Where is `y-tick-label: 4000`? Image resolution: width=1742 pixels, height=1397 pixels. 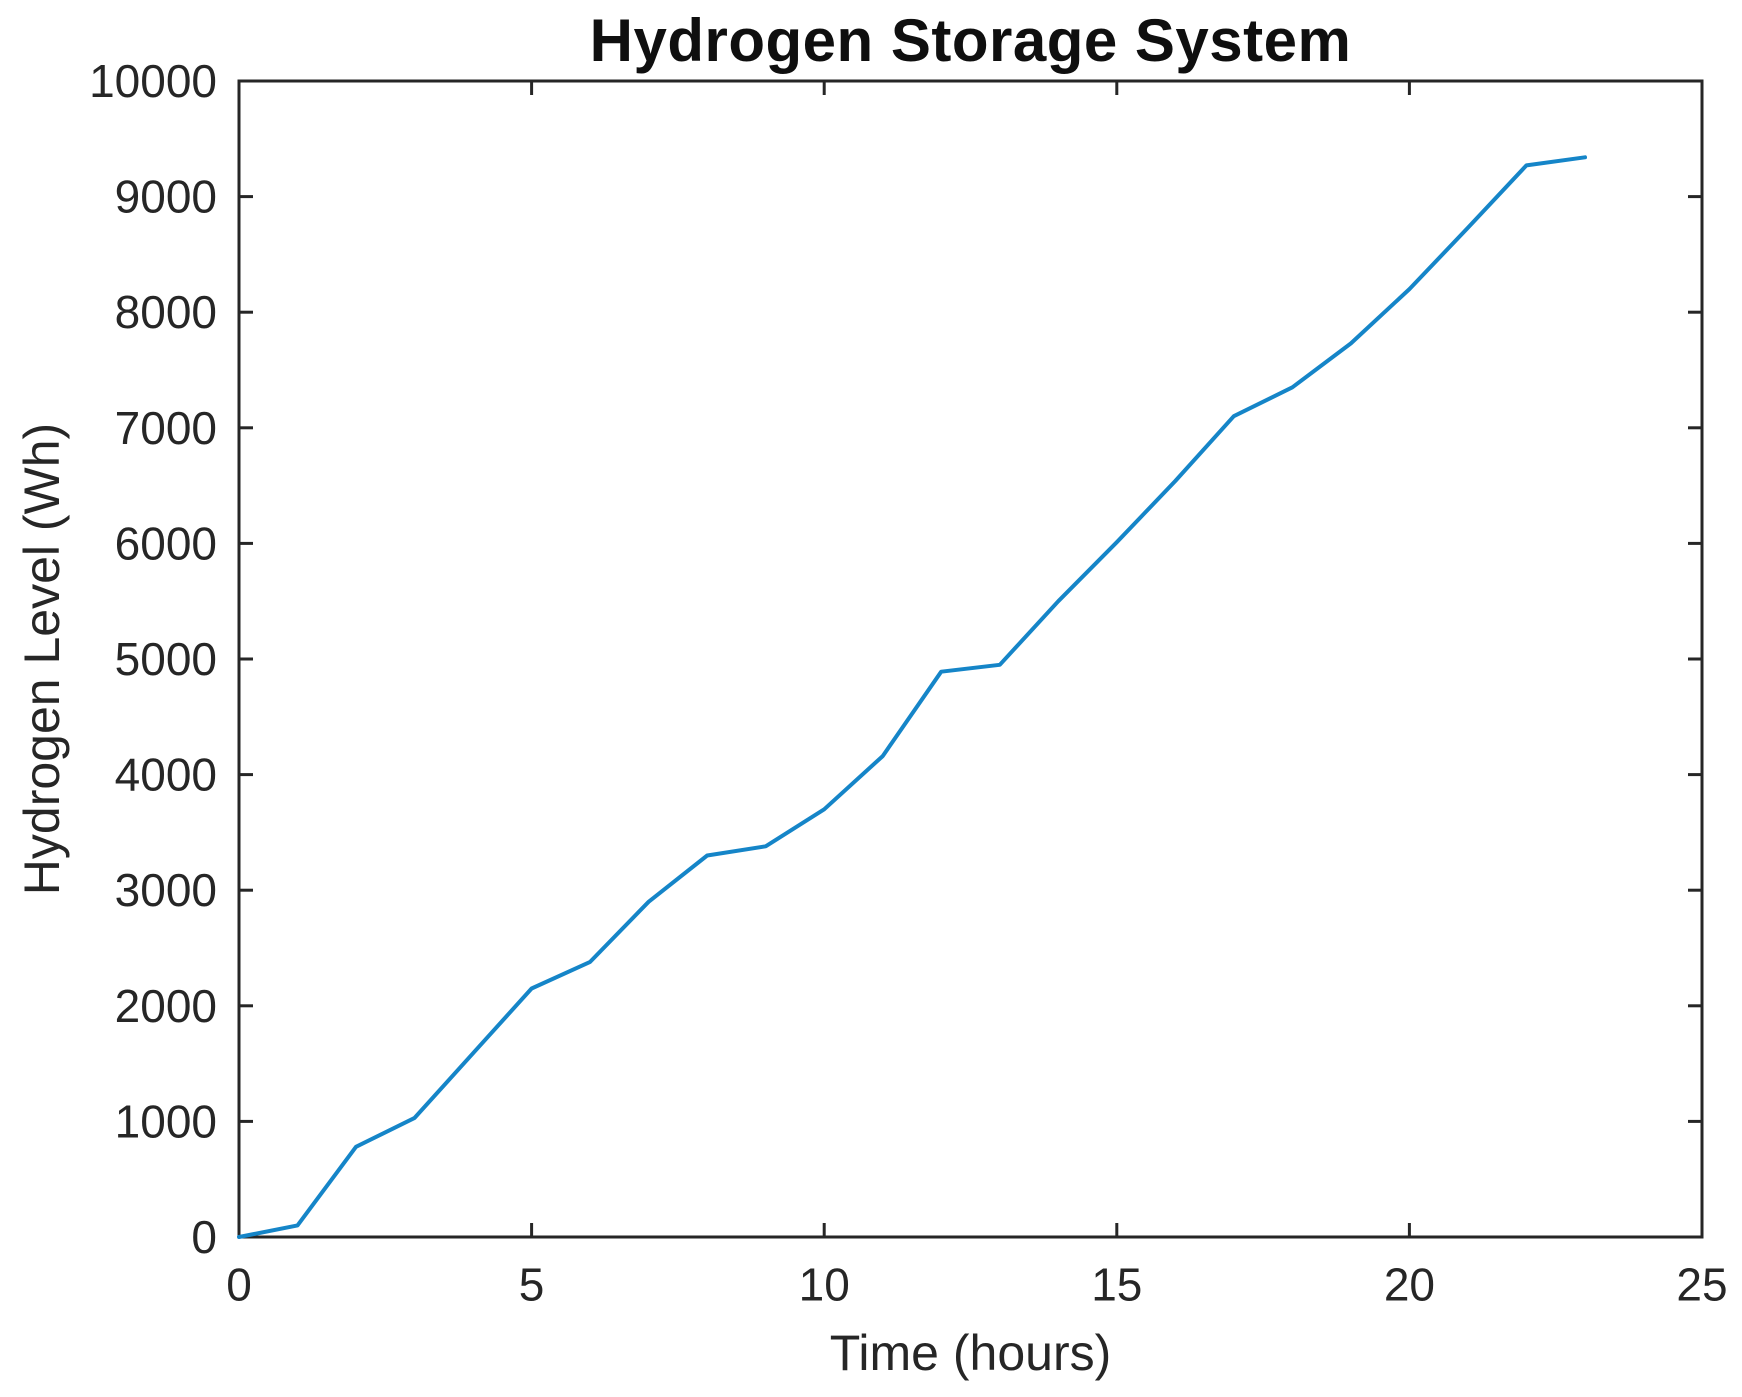
y-tick-label: 4000 is located at coordinates (166, 775).